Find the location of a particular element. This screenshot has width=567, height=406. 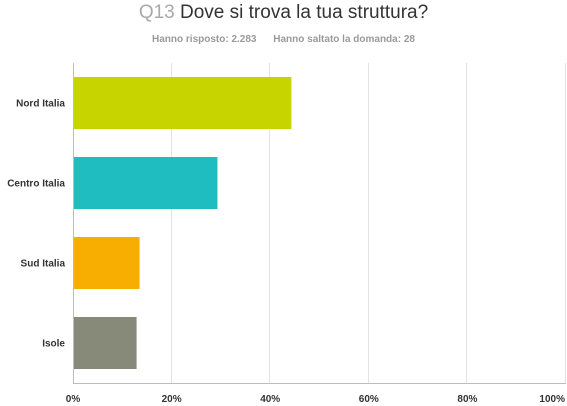

category-label-centro-italia: Centro Italia is located at coordinates (36, 184).